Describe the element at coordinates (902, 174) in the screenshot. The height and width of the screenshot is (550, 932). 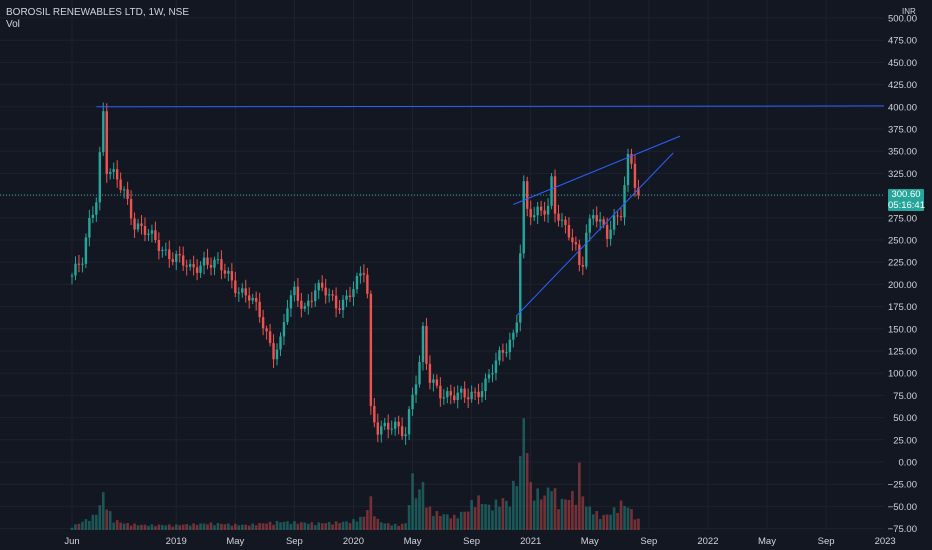
I see `y-tick-label: 325.00` at that location.